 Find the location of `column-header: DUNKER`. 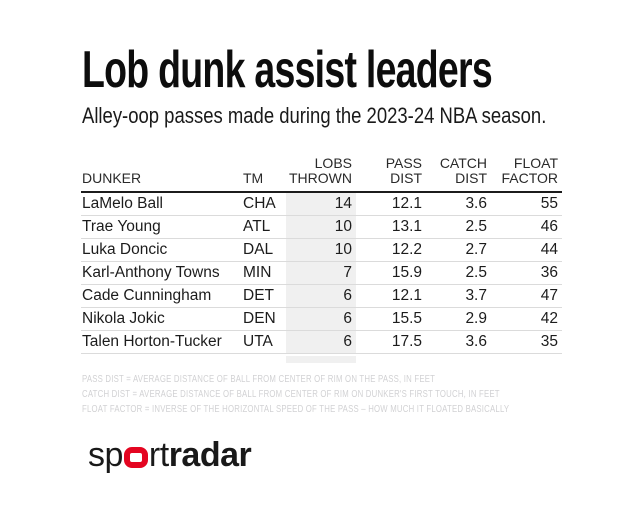

column-header: DUNKER is located at coordinates (161, 172).